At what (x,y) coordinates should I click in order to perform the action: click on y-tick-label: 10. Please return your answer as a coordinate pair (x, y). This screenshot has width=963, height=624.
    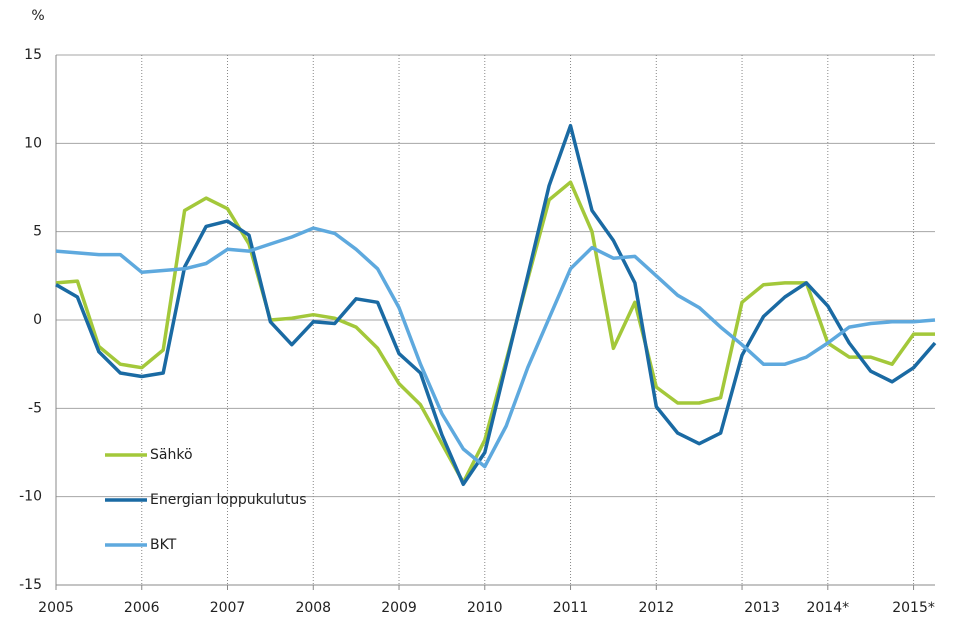
    Looking at the image, I should click on (33, 143).